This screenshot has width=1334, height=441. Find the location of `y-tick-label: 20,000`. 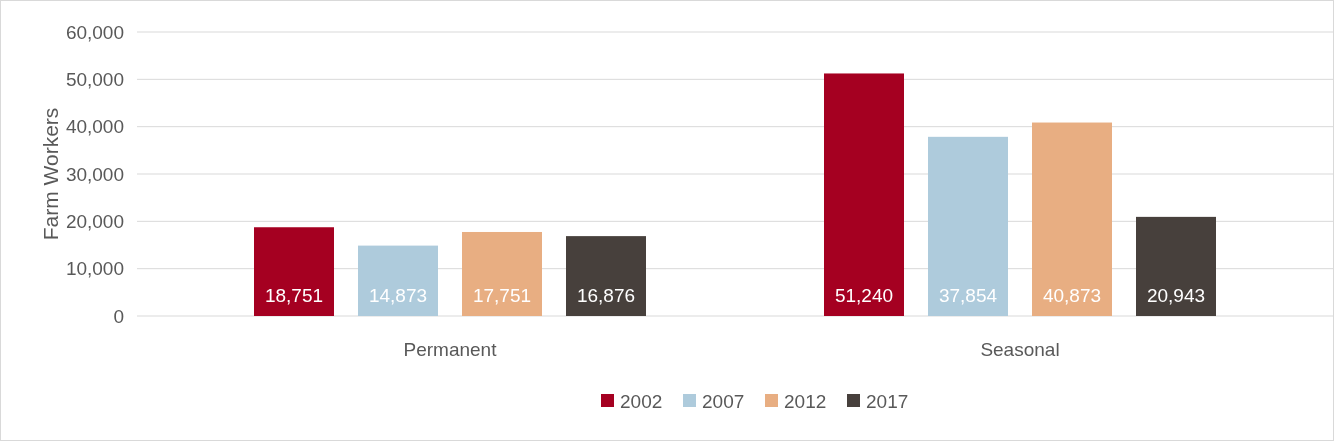

y-tick-label: 20,000 is located at coordinates (94, 221).